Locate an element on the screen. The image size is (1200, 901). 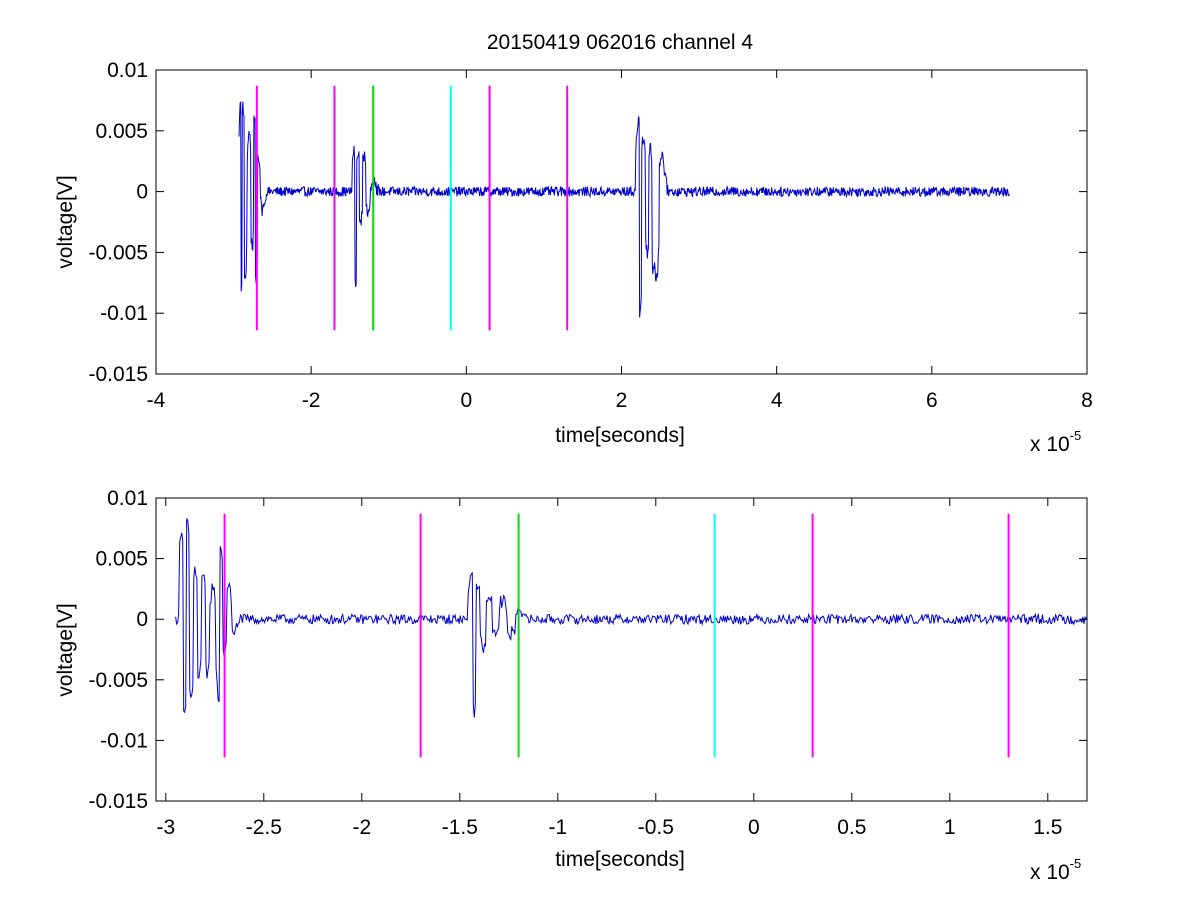
top-xtick-label: 4 is located at coordinates (777, 400).